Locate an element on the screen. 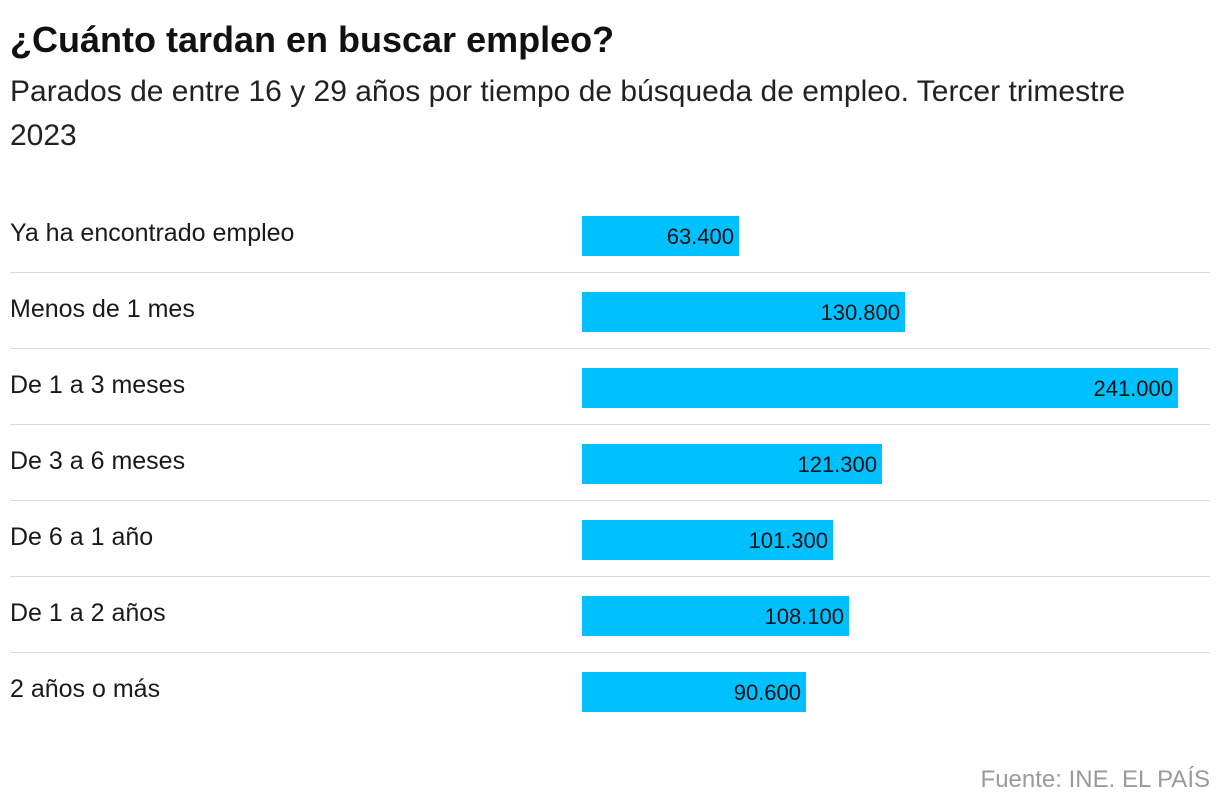 Image resolution: width=1220 pixels, height=812 pixels. category-label: 2 años o más is located at coordinates (85, 689).